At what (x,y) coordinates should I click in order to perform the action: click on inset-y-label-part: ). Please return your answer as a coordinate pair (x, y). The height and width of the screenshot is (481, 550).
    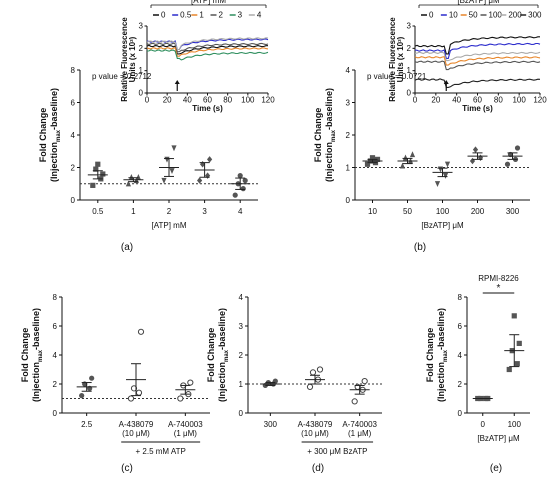
    Looking at the image, I should click on (400, 37).